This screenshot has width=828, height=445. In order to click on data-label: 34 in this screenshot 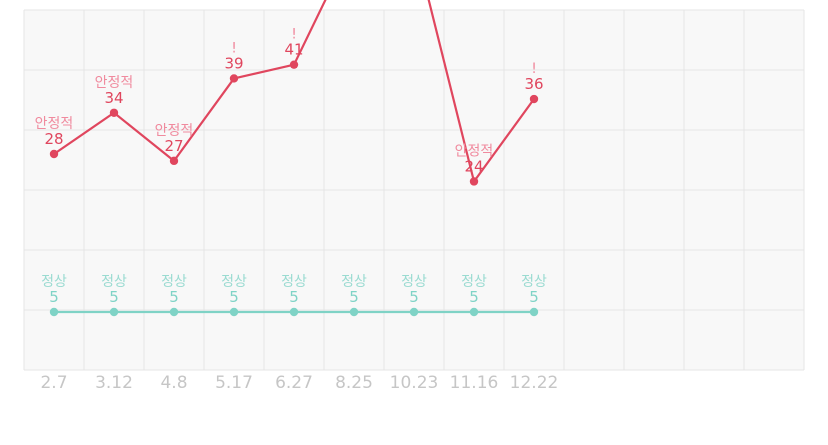, I will do `click(113, 98)`.